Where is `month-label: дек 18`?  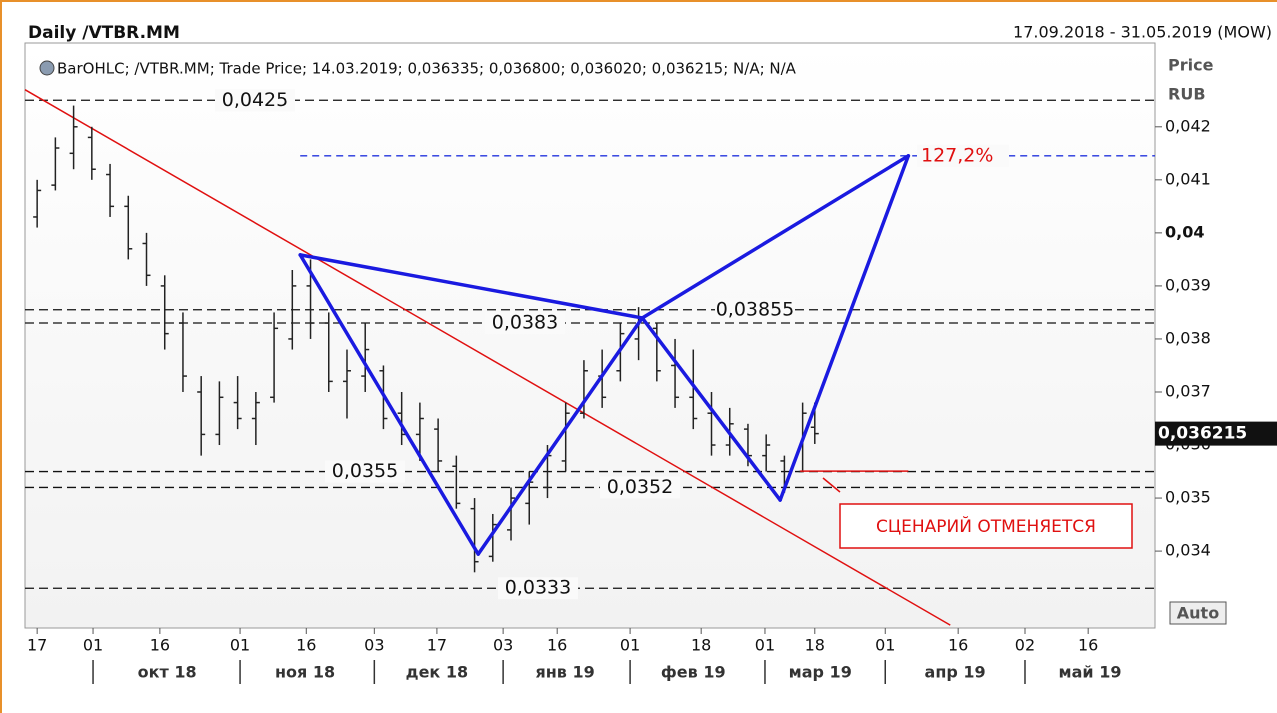 month-label: дек 18 is located at coordinates (437, 672).